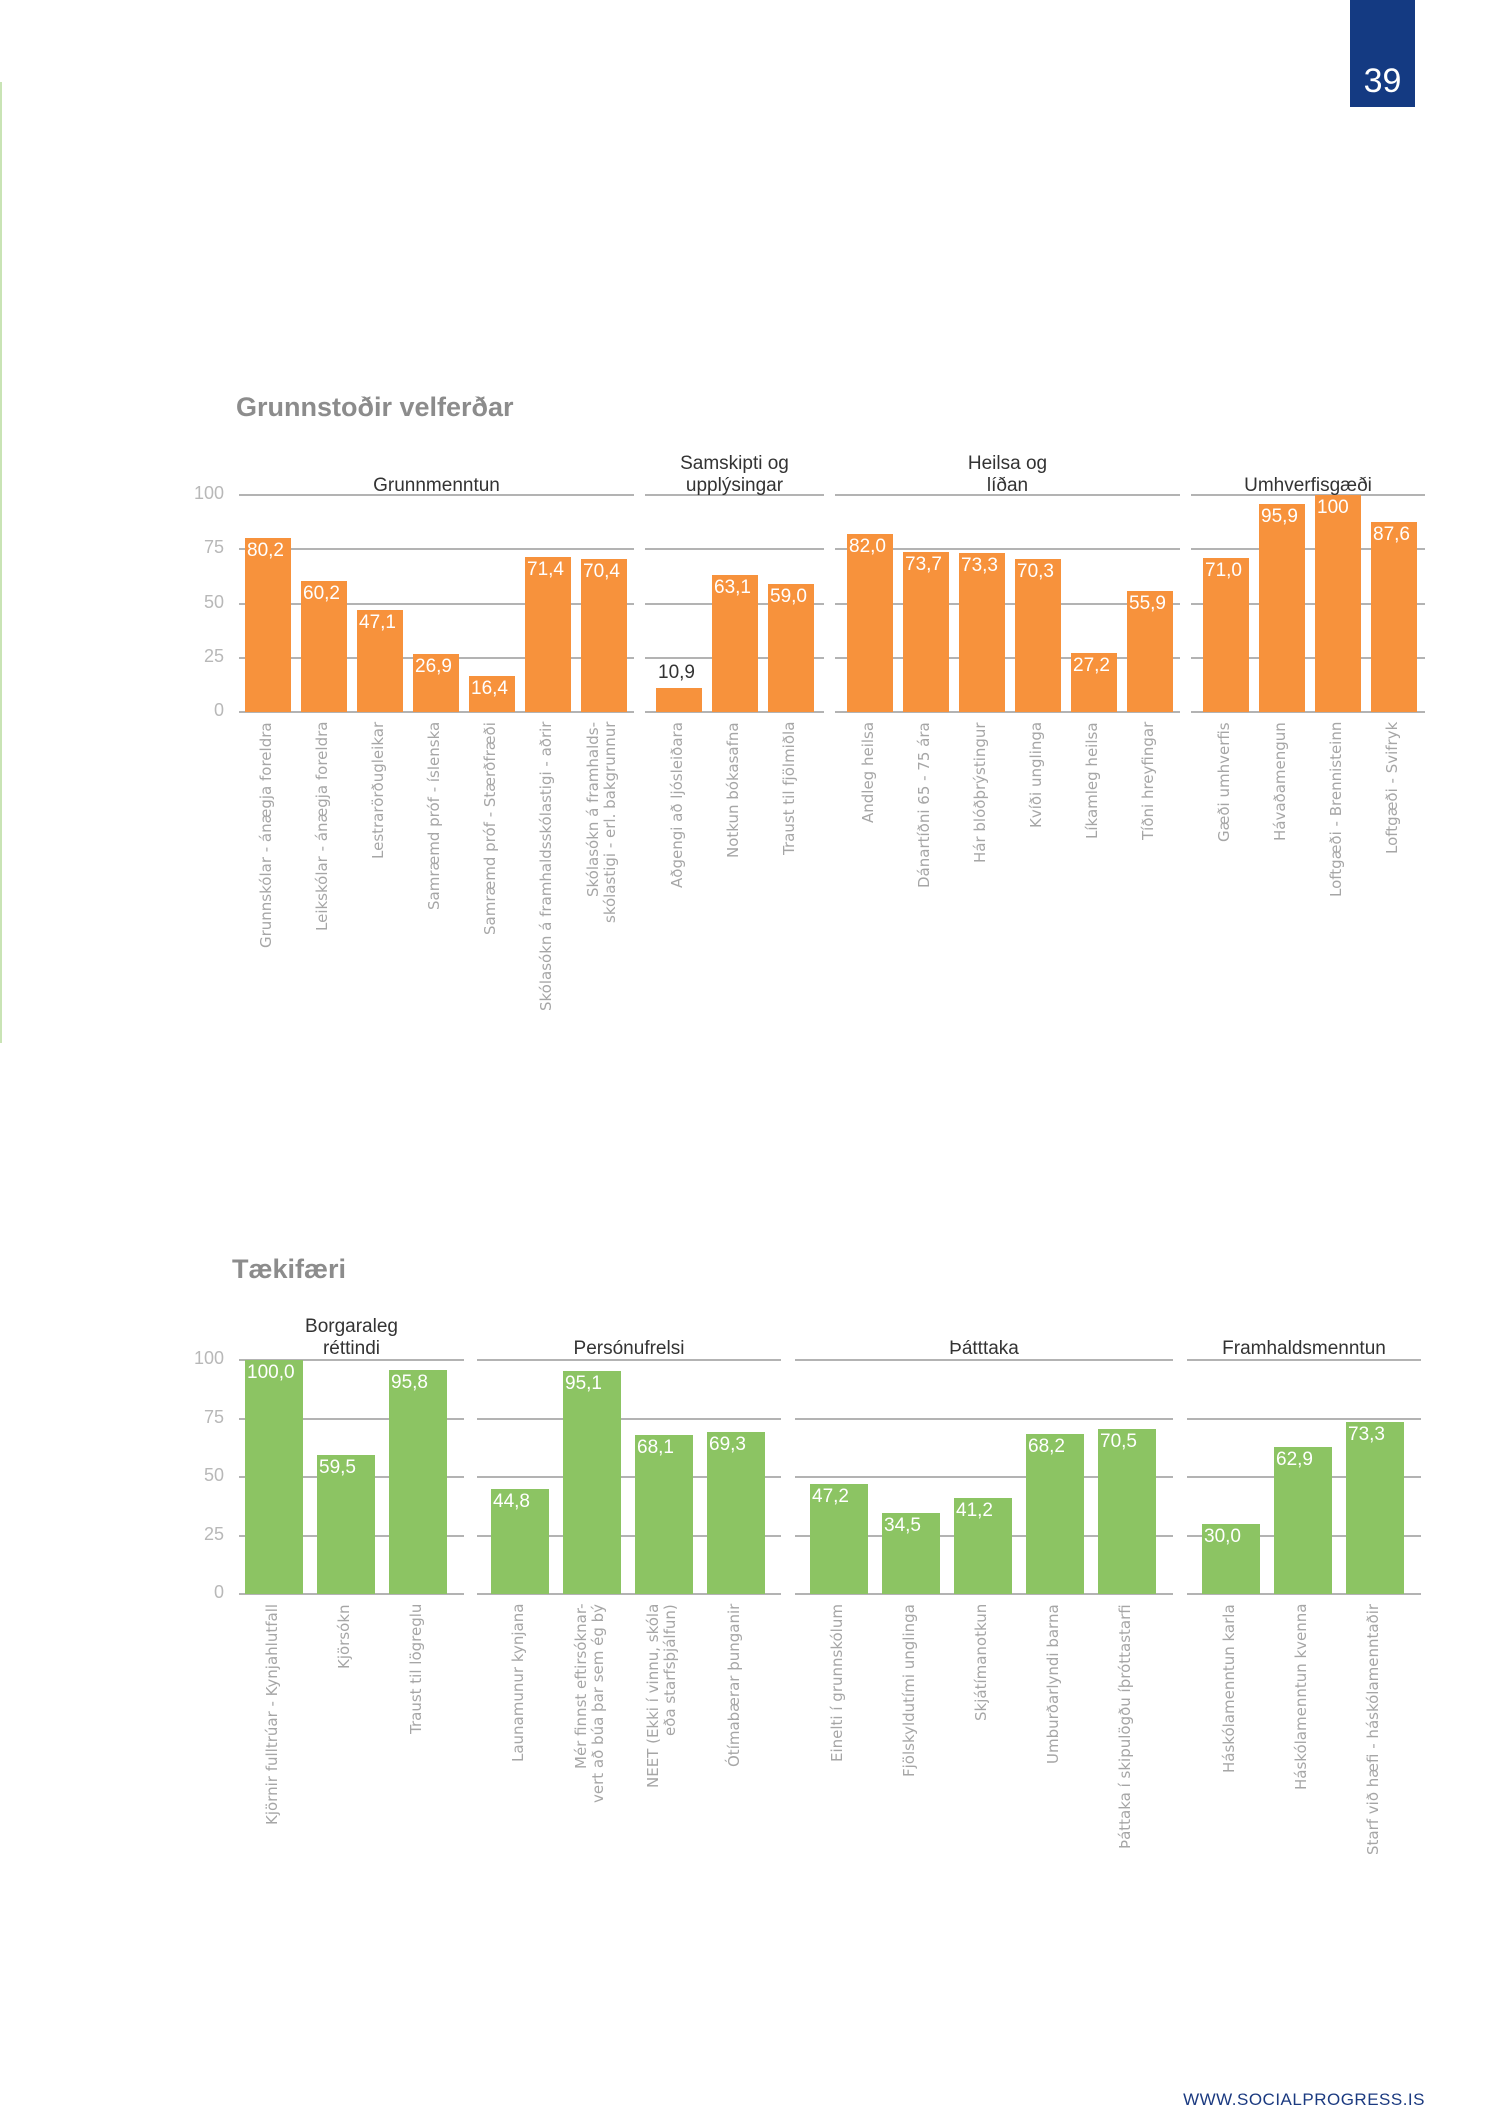 This screenshot has height=2122, width=1500. What do you see at coordinates (415, 1669) in the screenshot?
I see `x-axis-label: Traust til lögreglu` at bounding box center [415, 1669].